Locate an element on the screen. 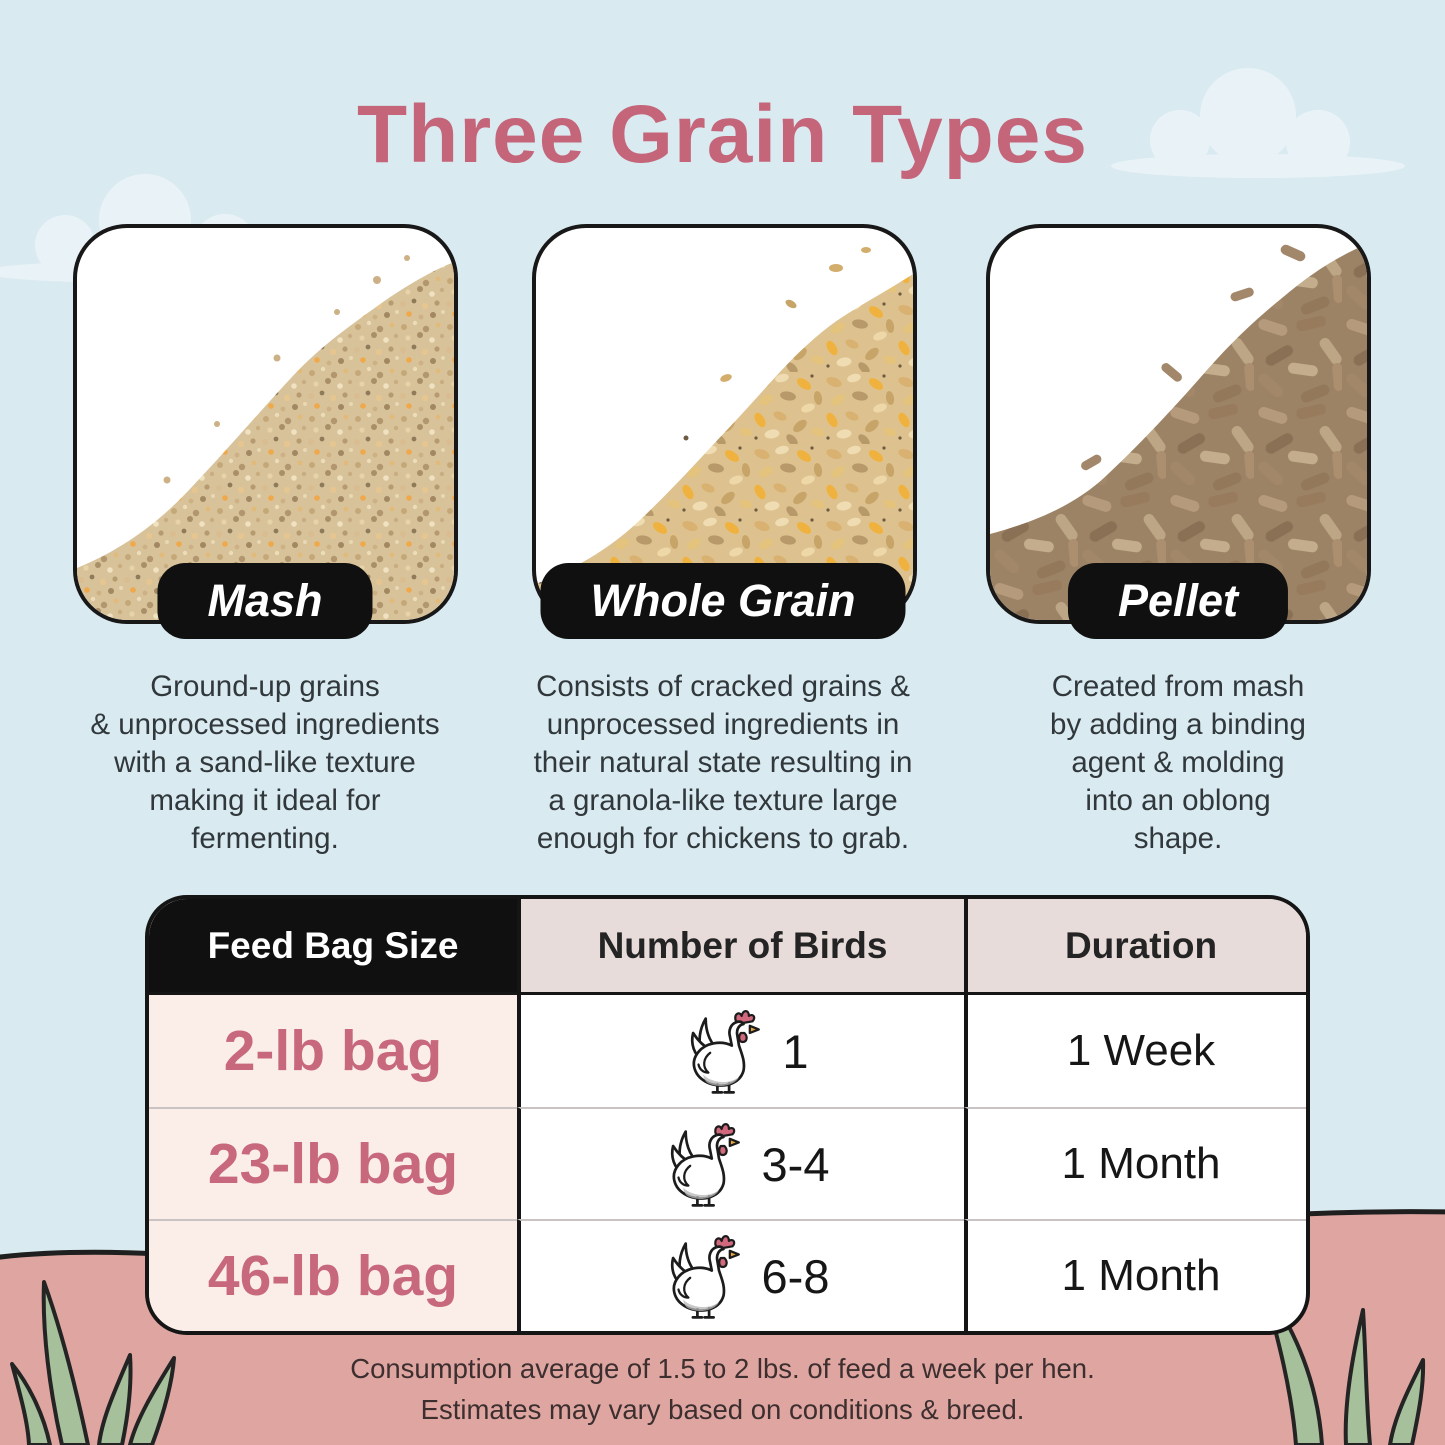 The image size is (1445, 1445). bird-count-cell: 3-4 is located at coordinates (740, 1163).